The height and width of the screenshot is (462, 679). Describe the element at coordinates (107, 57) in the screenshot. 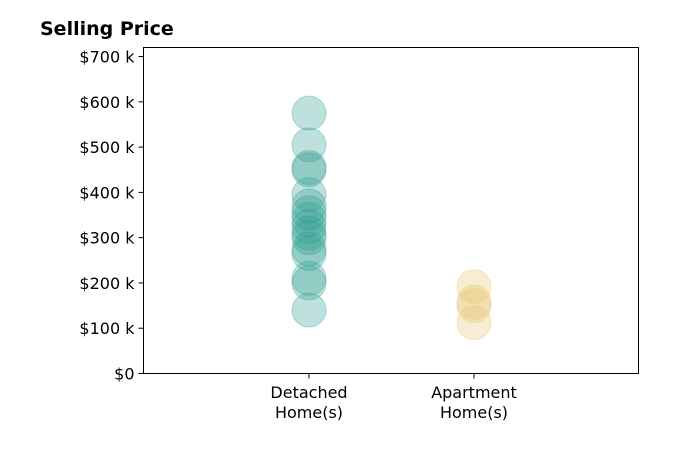

I see `y-tick-label: $700 k` at that location.